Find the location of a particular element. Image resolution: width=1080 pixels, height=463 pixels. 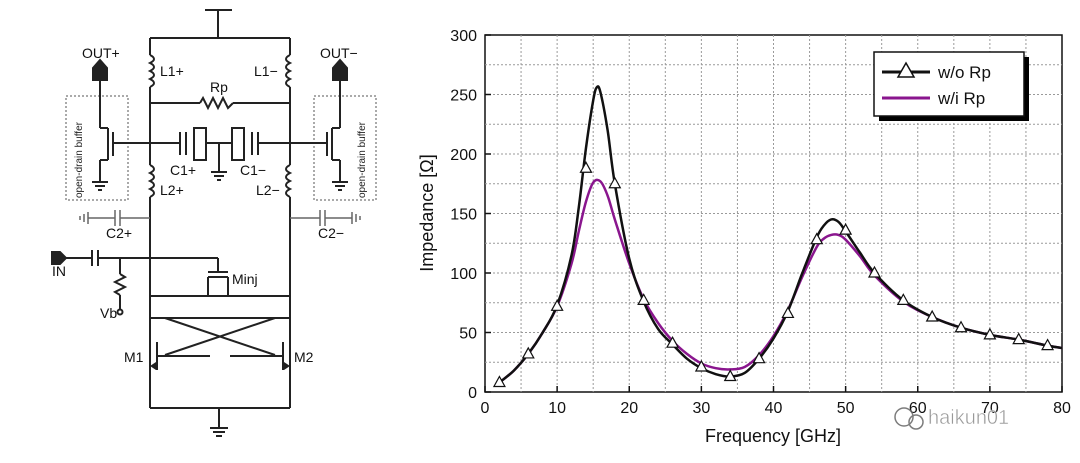

label-c1-minus: C1− is located at coordinates (253, 170).